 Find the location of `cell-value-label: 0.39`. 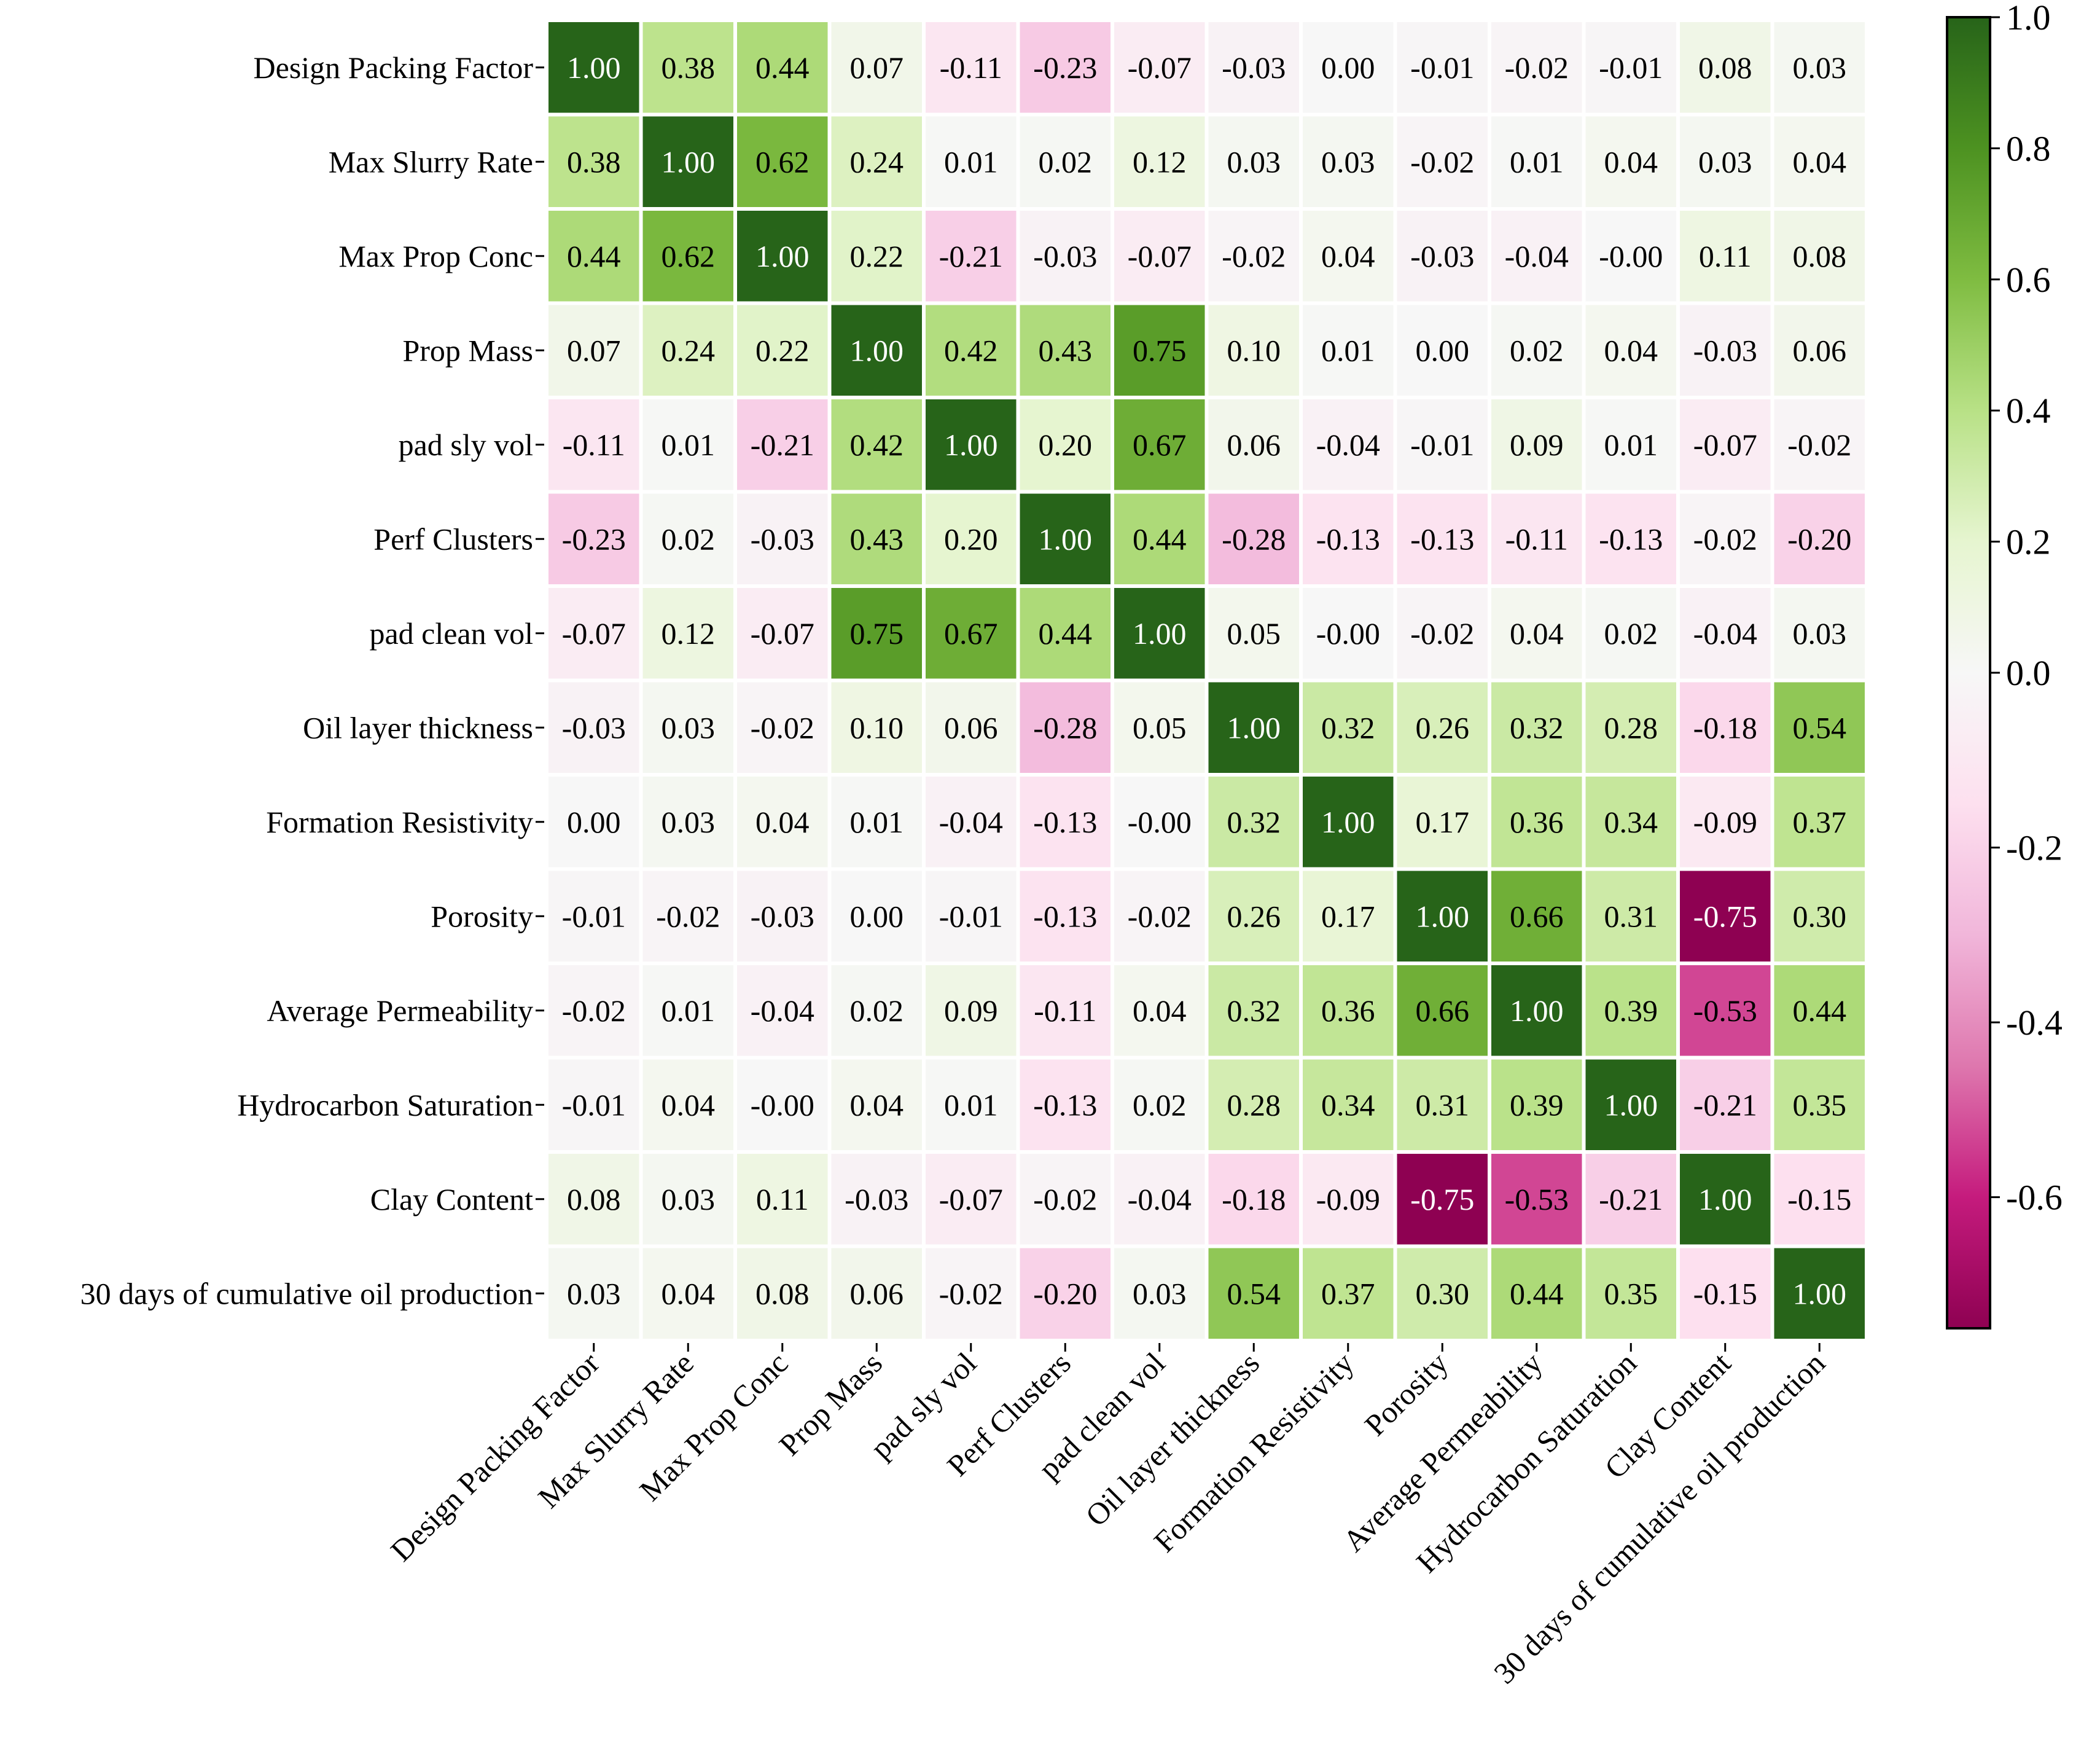

cell-value-label: 0.39 is located at coordinates (1537, 1104).